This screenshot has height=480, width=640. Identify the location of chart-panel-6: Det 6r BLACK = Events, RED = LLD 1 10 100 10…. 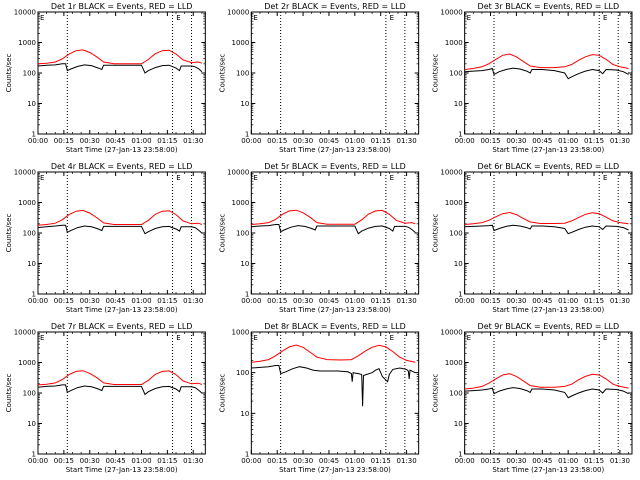
(532, 238).